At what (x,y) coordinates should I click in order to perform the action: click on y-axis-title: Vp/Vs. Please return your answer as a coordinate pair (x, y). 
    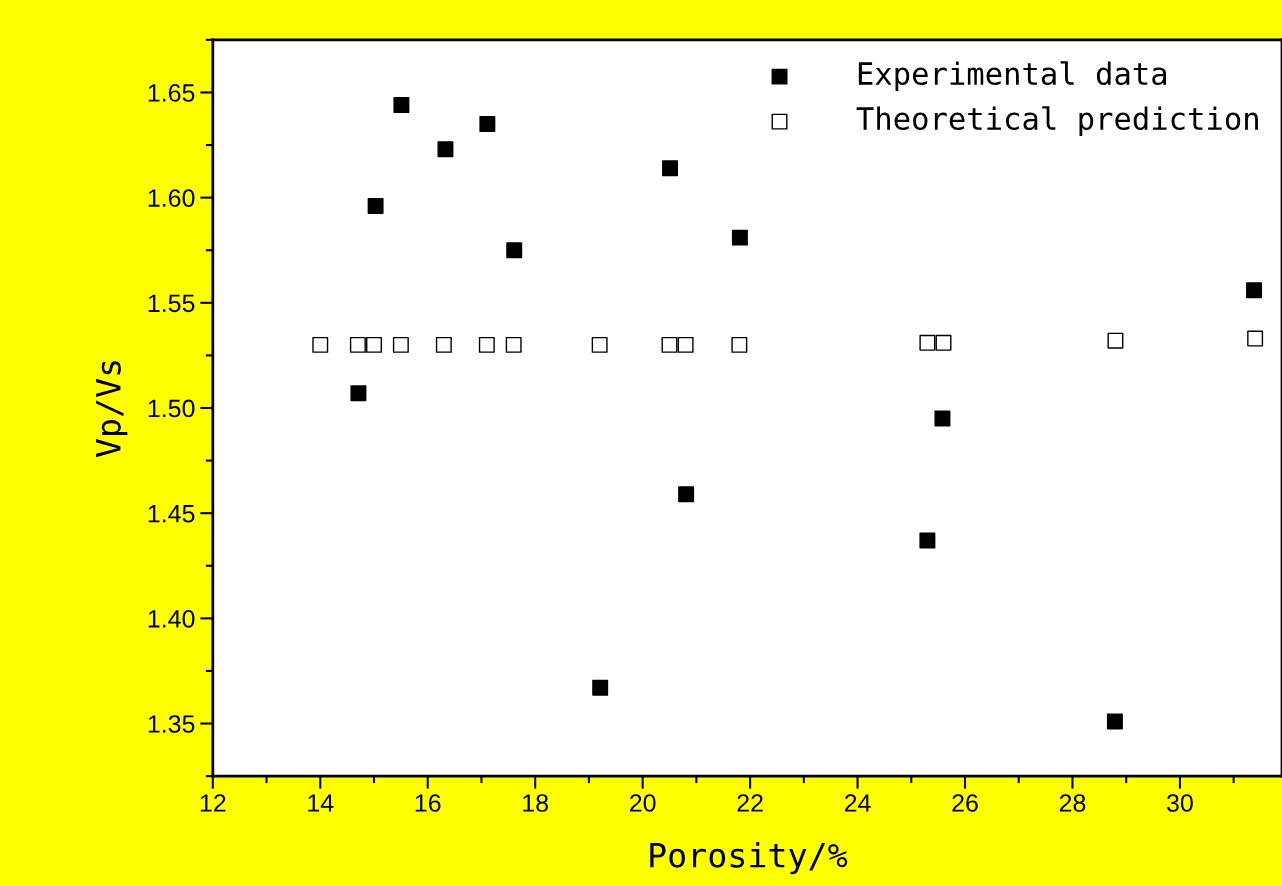
    Looking at the image, I should click on (112, 409).